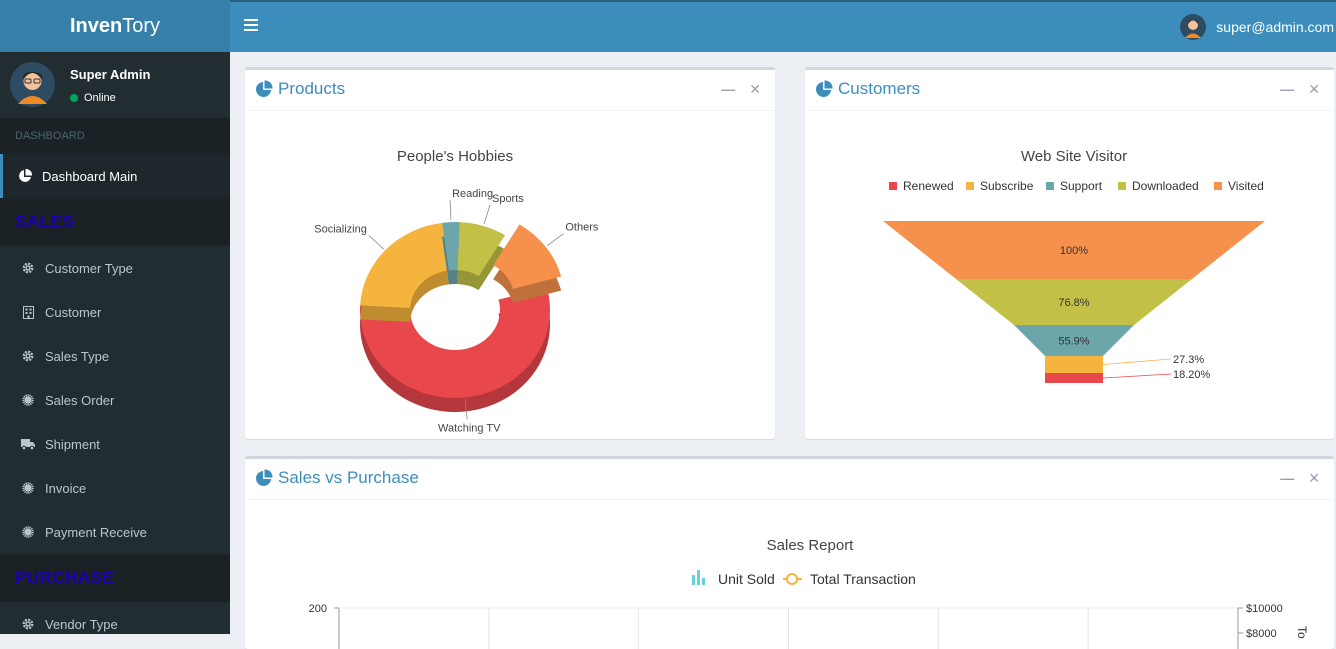 The height and width of the screenshot is (649, 1336). Describe the element at coordinates (251, 25) in the screenshot. I see `sidebar-toggle-icon` at that location.